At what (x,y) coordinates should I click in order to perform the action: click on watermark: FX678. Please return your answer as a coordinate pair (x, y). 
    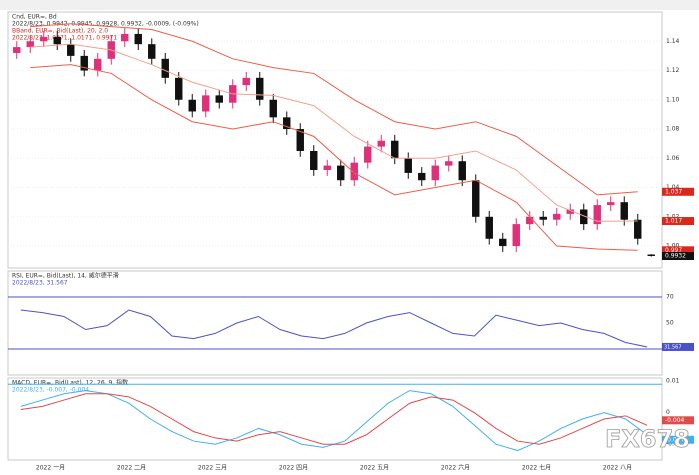
    Looking at the image, I should click on (647, 439).